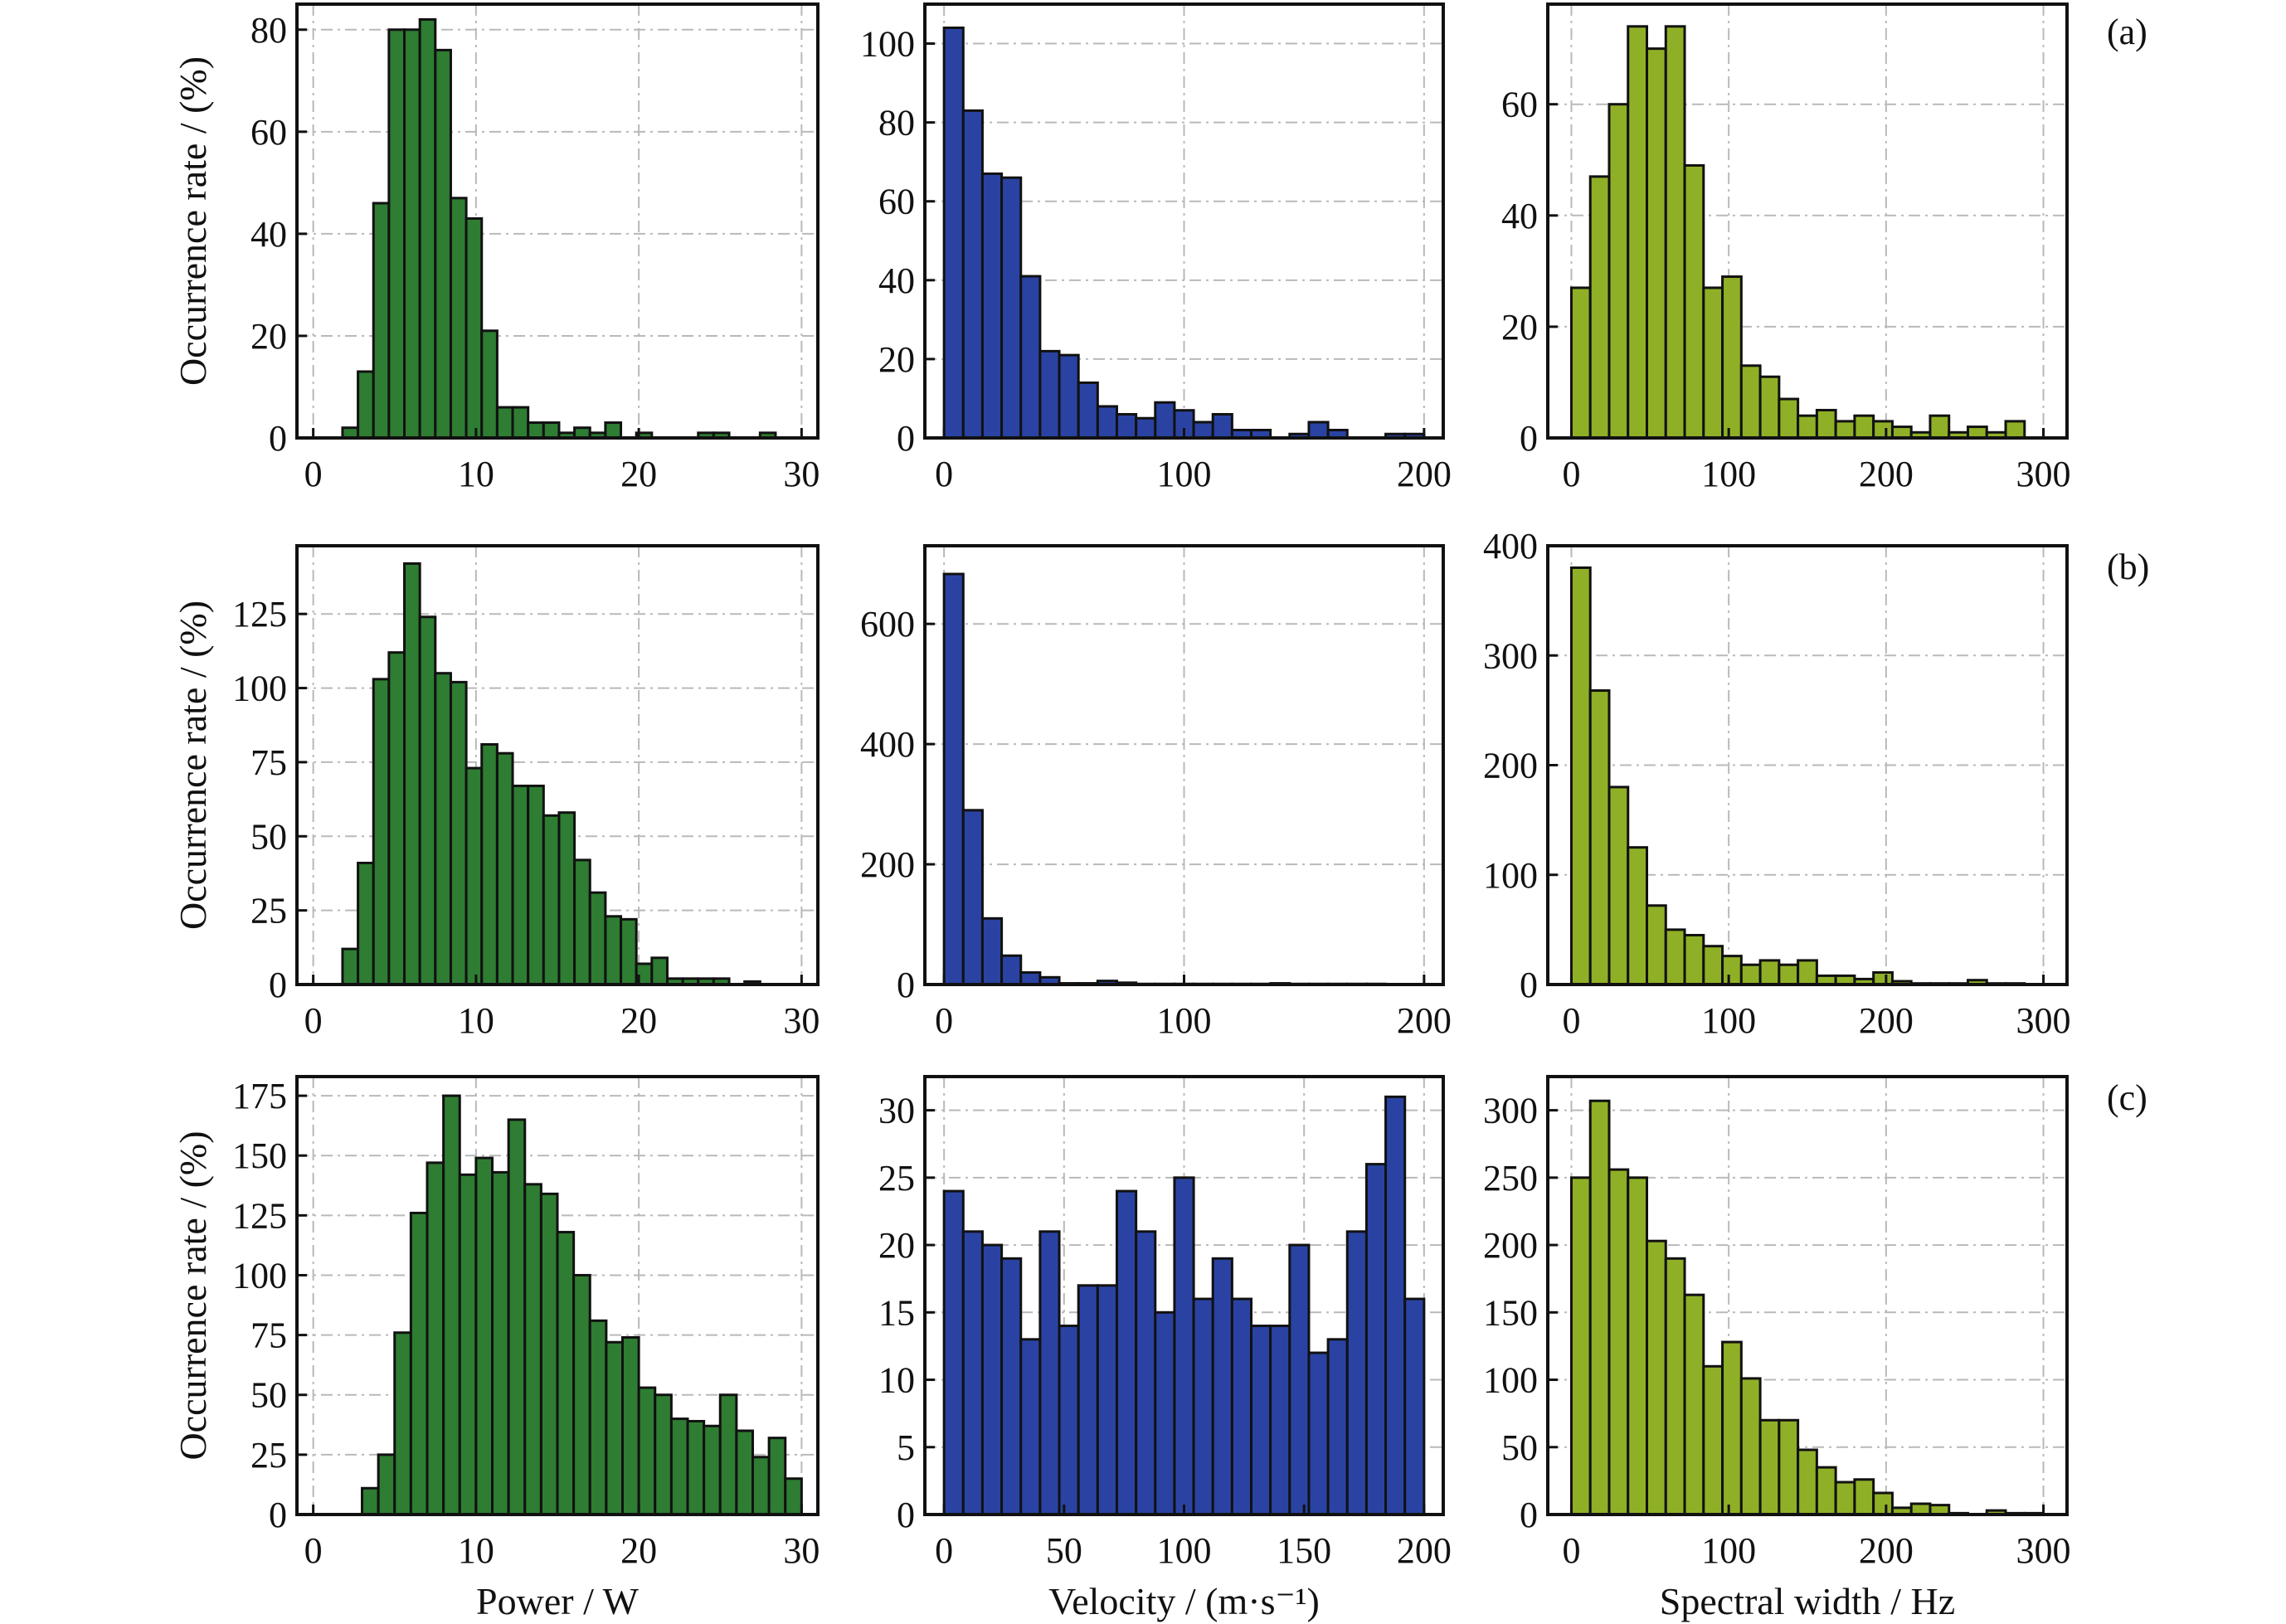 The image size is (2286, 1624). I want to click on y-tick-label: 125, so click(260, 1215).